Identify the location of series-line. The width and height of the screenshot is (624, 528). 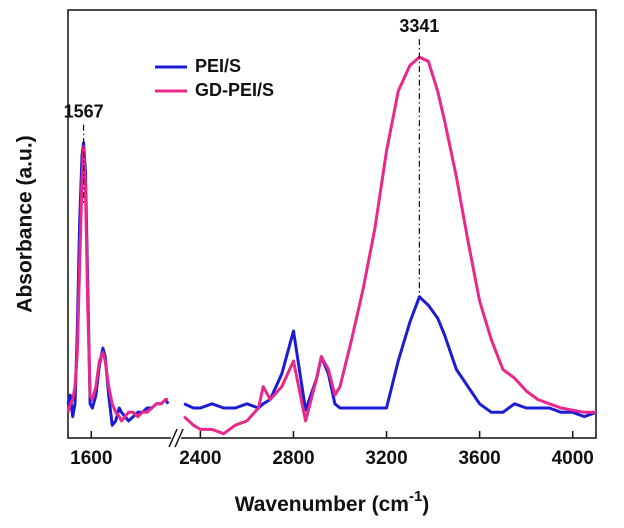
(117, 284).